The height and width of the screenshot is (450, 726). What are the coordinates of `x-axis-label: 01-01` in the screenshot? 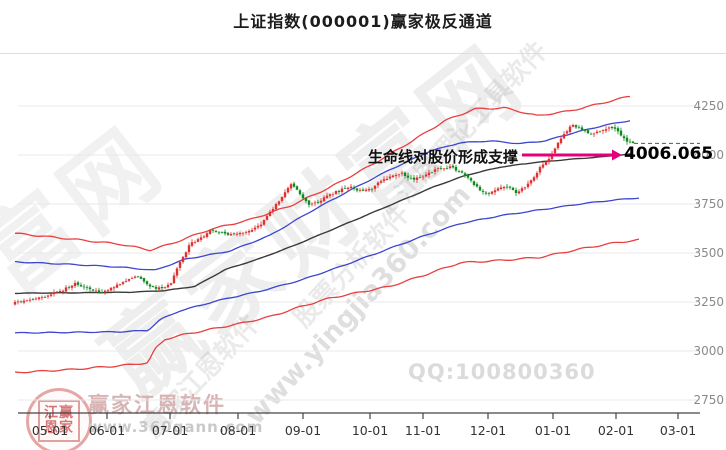 It's located at (553, 430).